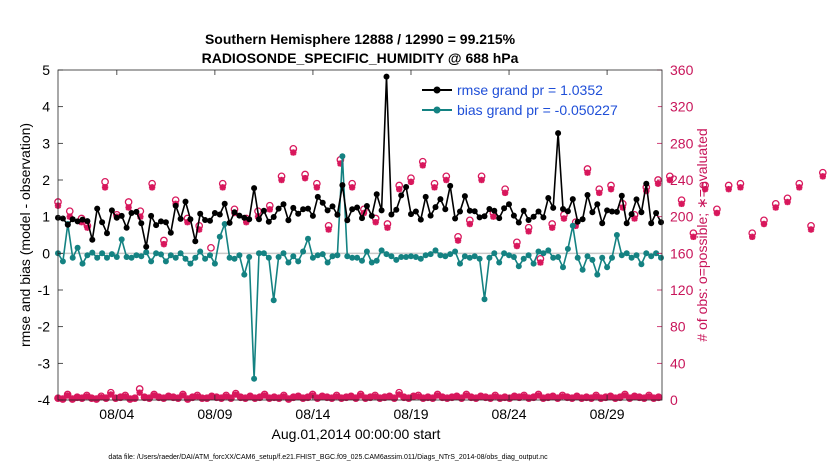 The width and height of the screenshot is (830, 475). Describe the element at coordinates (360, 58) in the screenshot. I see `chart-title-line-2: RADIOSONDE_SPECIFIC_HUMIDITY @ 688 hPa` at that location.